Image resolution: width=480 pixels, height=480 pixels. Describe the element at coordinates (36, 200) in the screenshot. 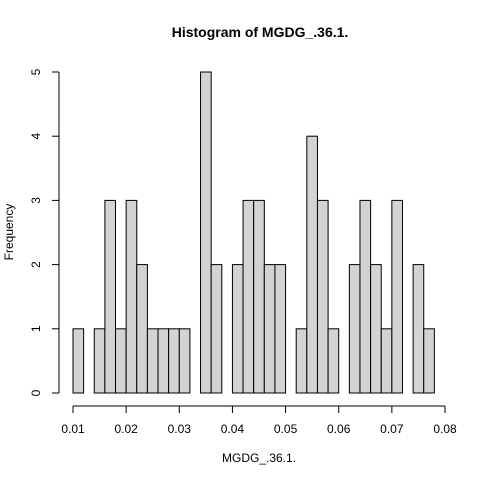

I see `y-tick-label: 3` at that location.